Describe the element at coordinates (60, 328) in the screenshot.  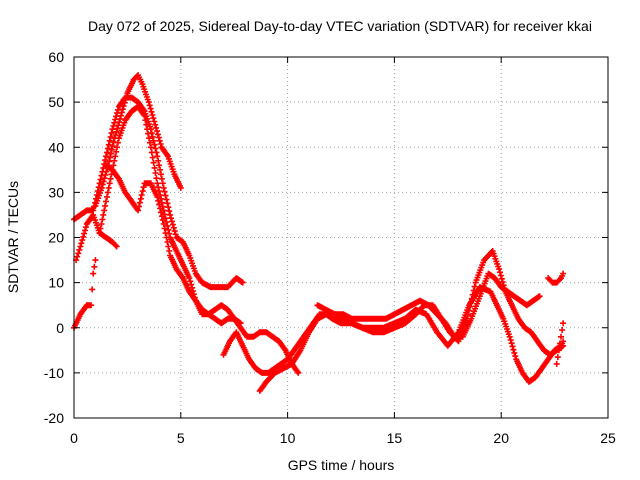
I see `y-tick-label: 0` at that location.